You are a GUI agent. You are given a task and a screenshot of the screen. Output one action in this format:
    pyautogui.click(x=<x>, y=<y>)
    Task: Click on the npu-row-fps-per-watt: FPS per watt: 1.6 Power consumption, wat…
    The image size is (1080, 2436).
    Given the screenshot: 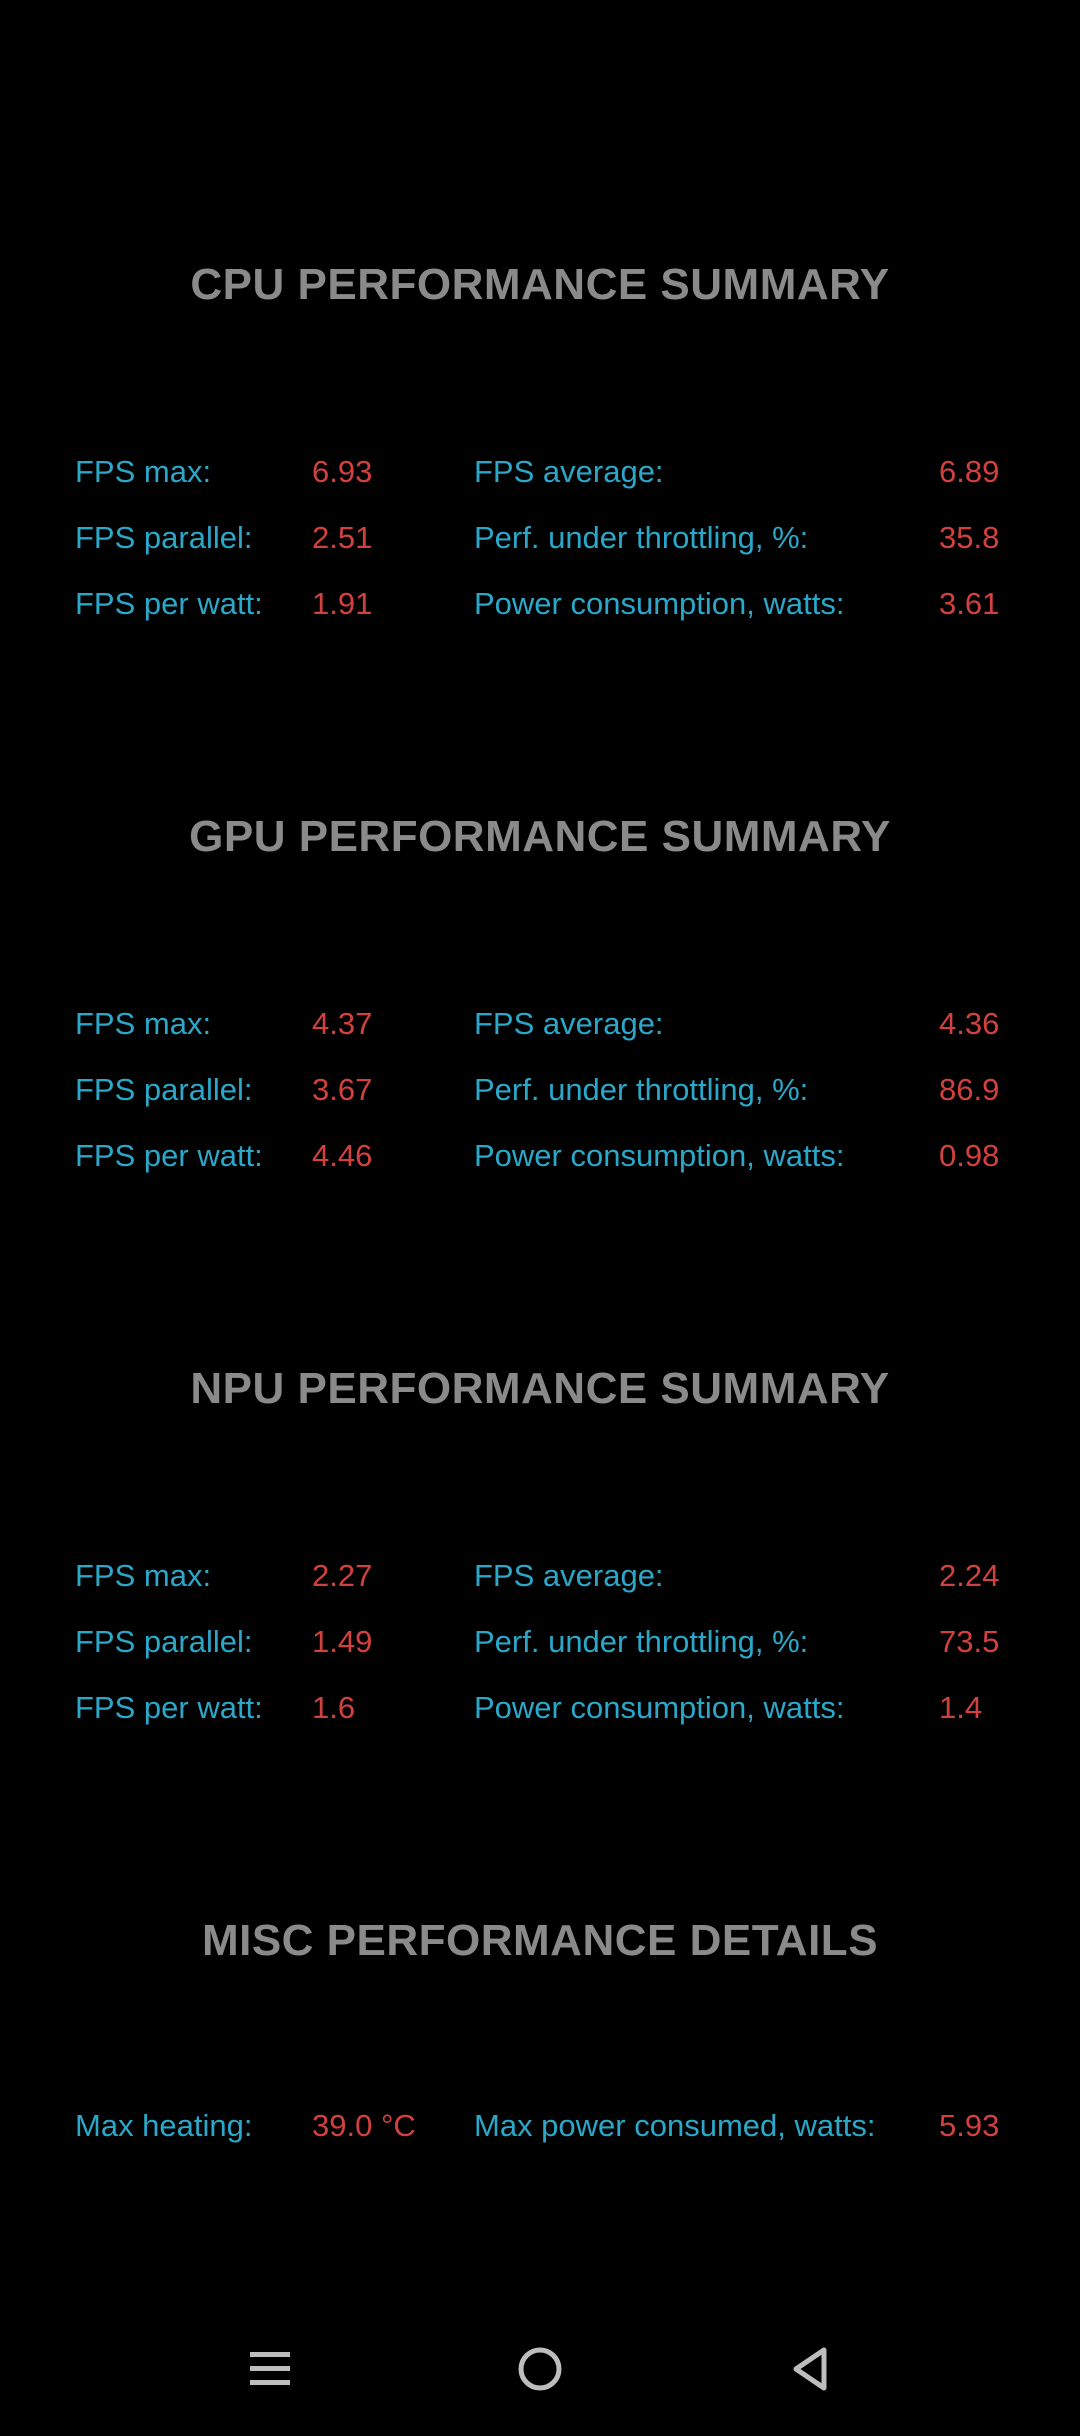 What is the action you would take?
    pyautogui.click(x=540, y=1708)
    